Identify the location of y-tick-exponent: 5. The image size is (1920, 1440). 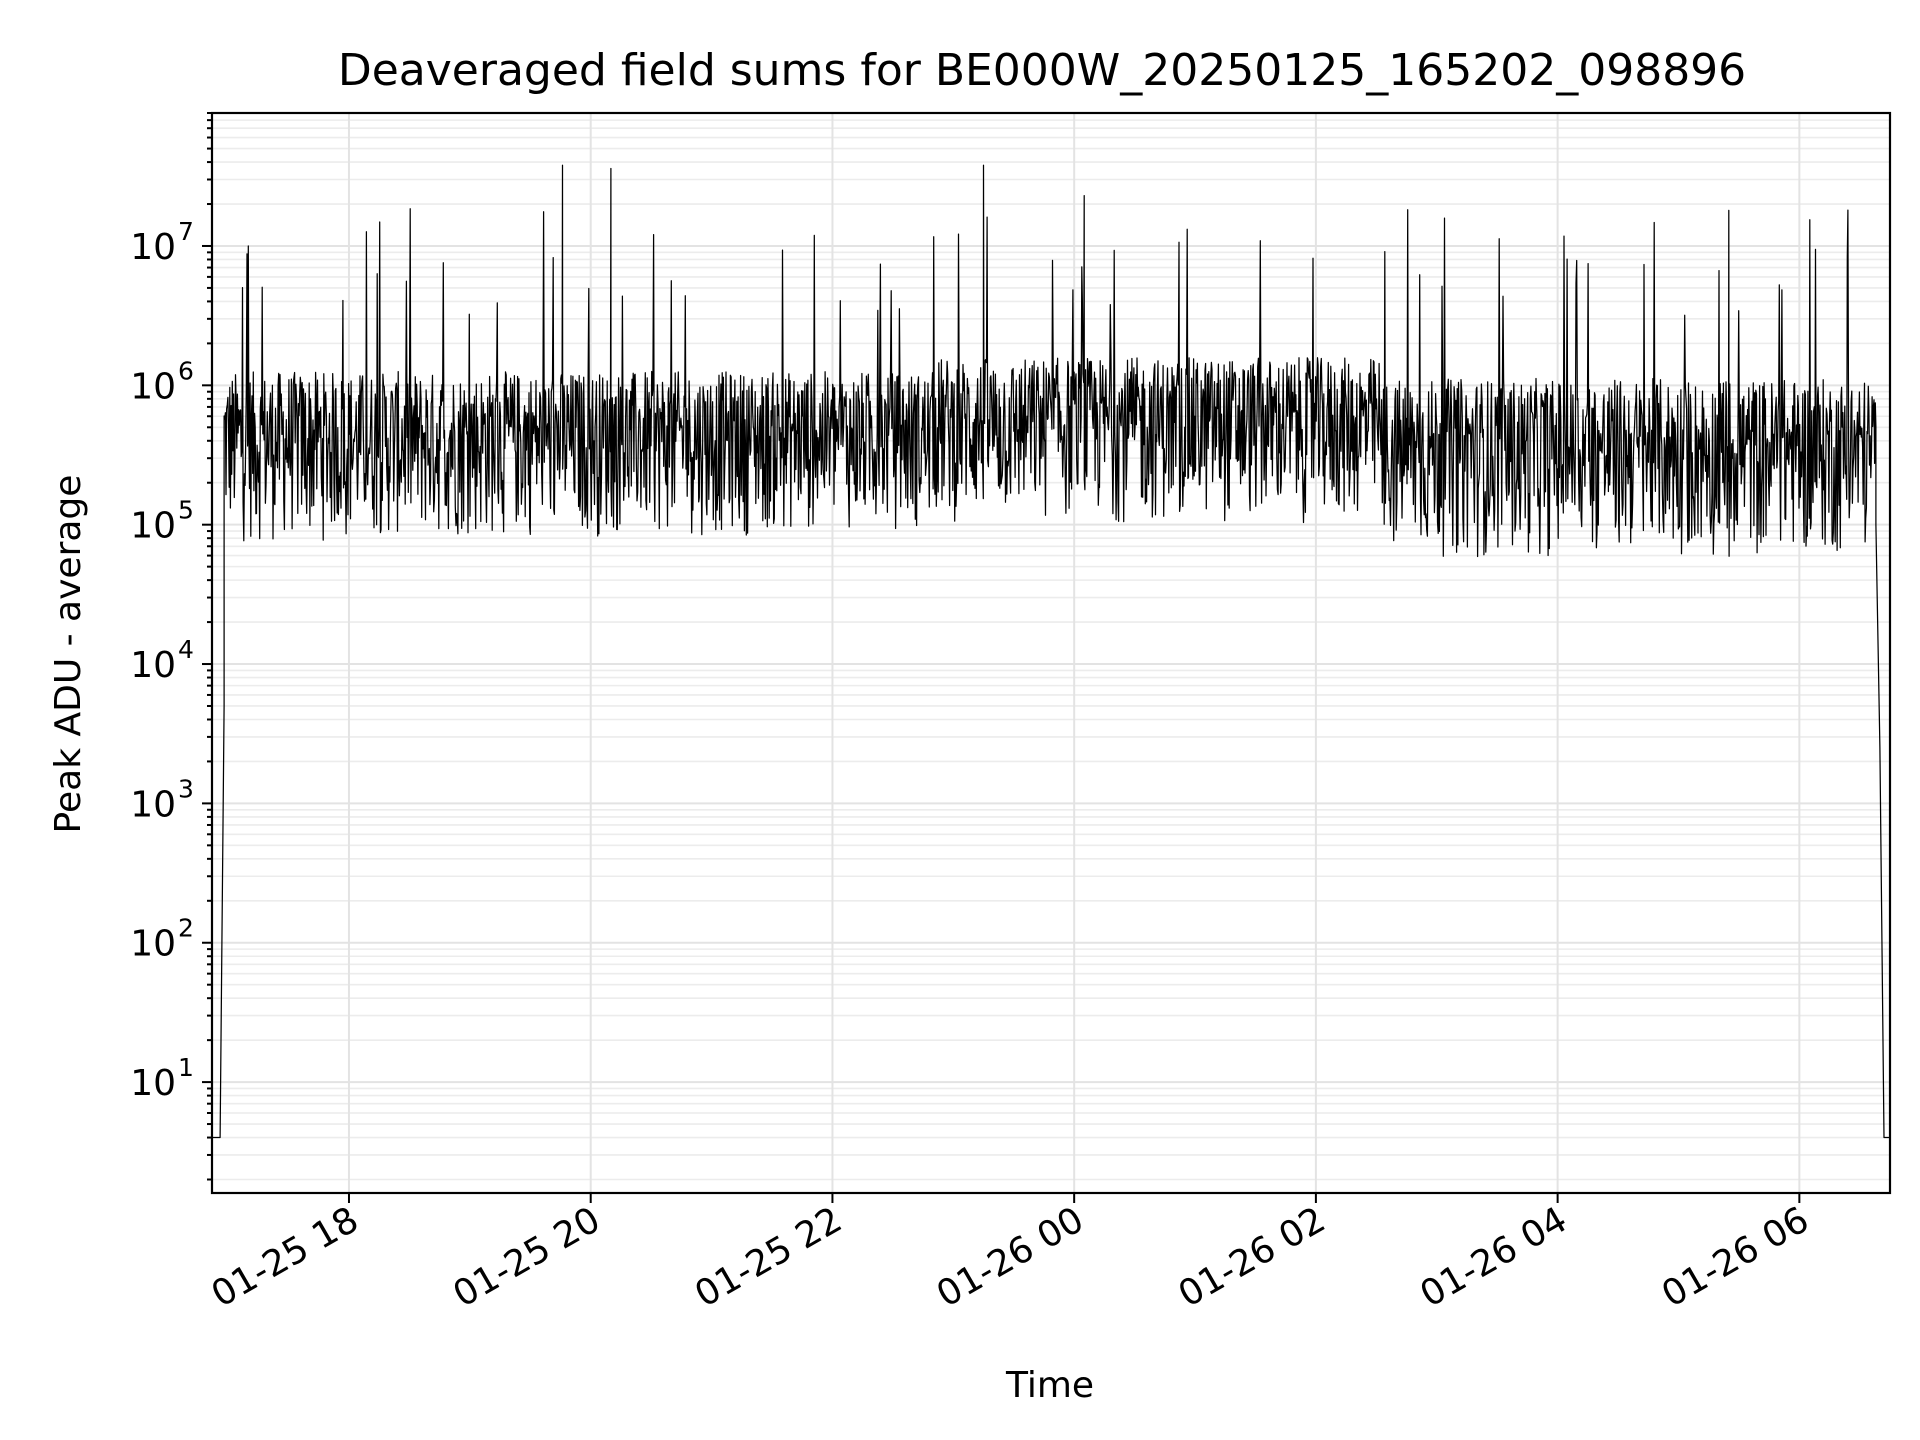
(186, 510).